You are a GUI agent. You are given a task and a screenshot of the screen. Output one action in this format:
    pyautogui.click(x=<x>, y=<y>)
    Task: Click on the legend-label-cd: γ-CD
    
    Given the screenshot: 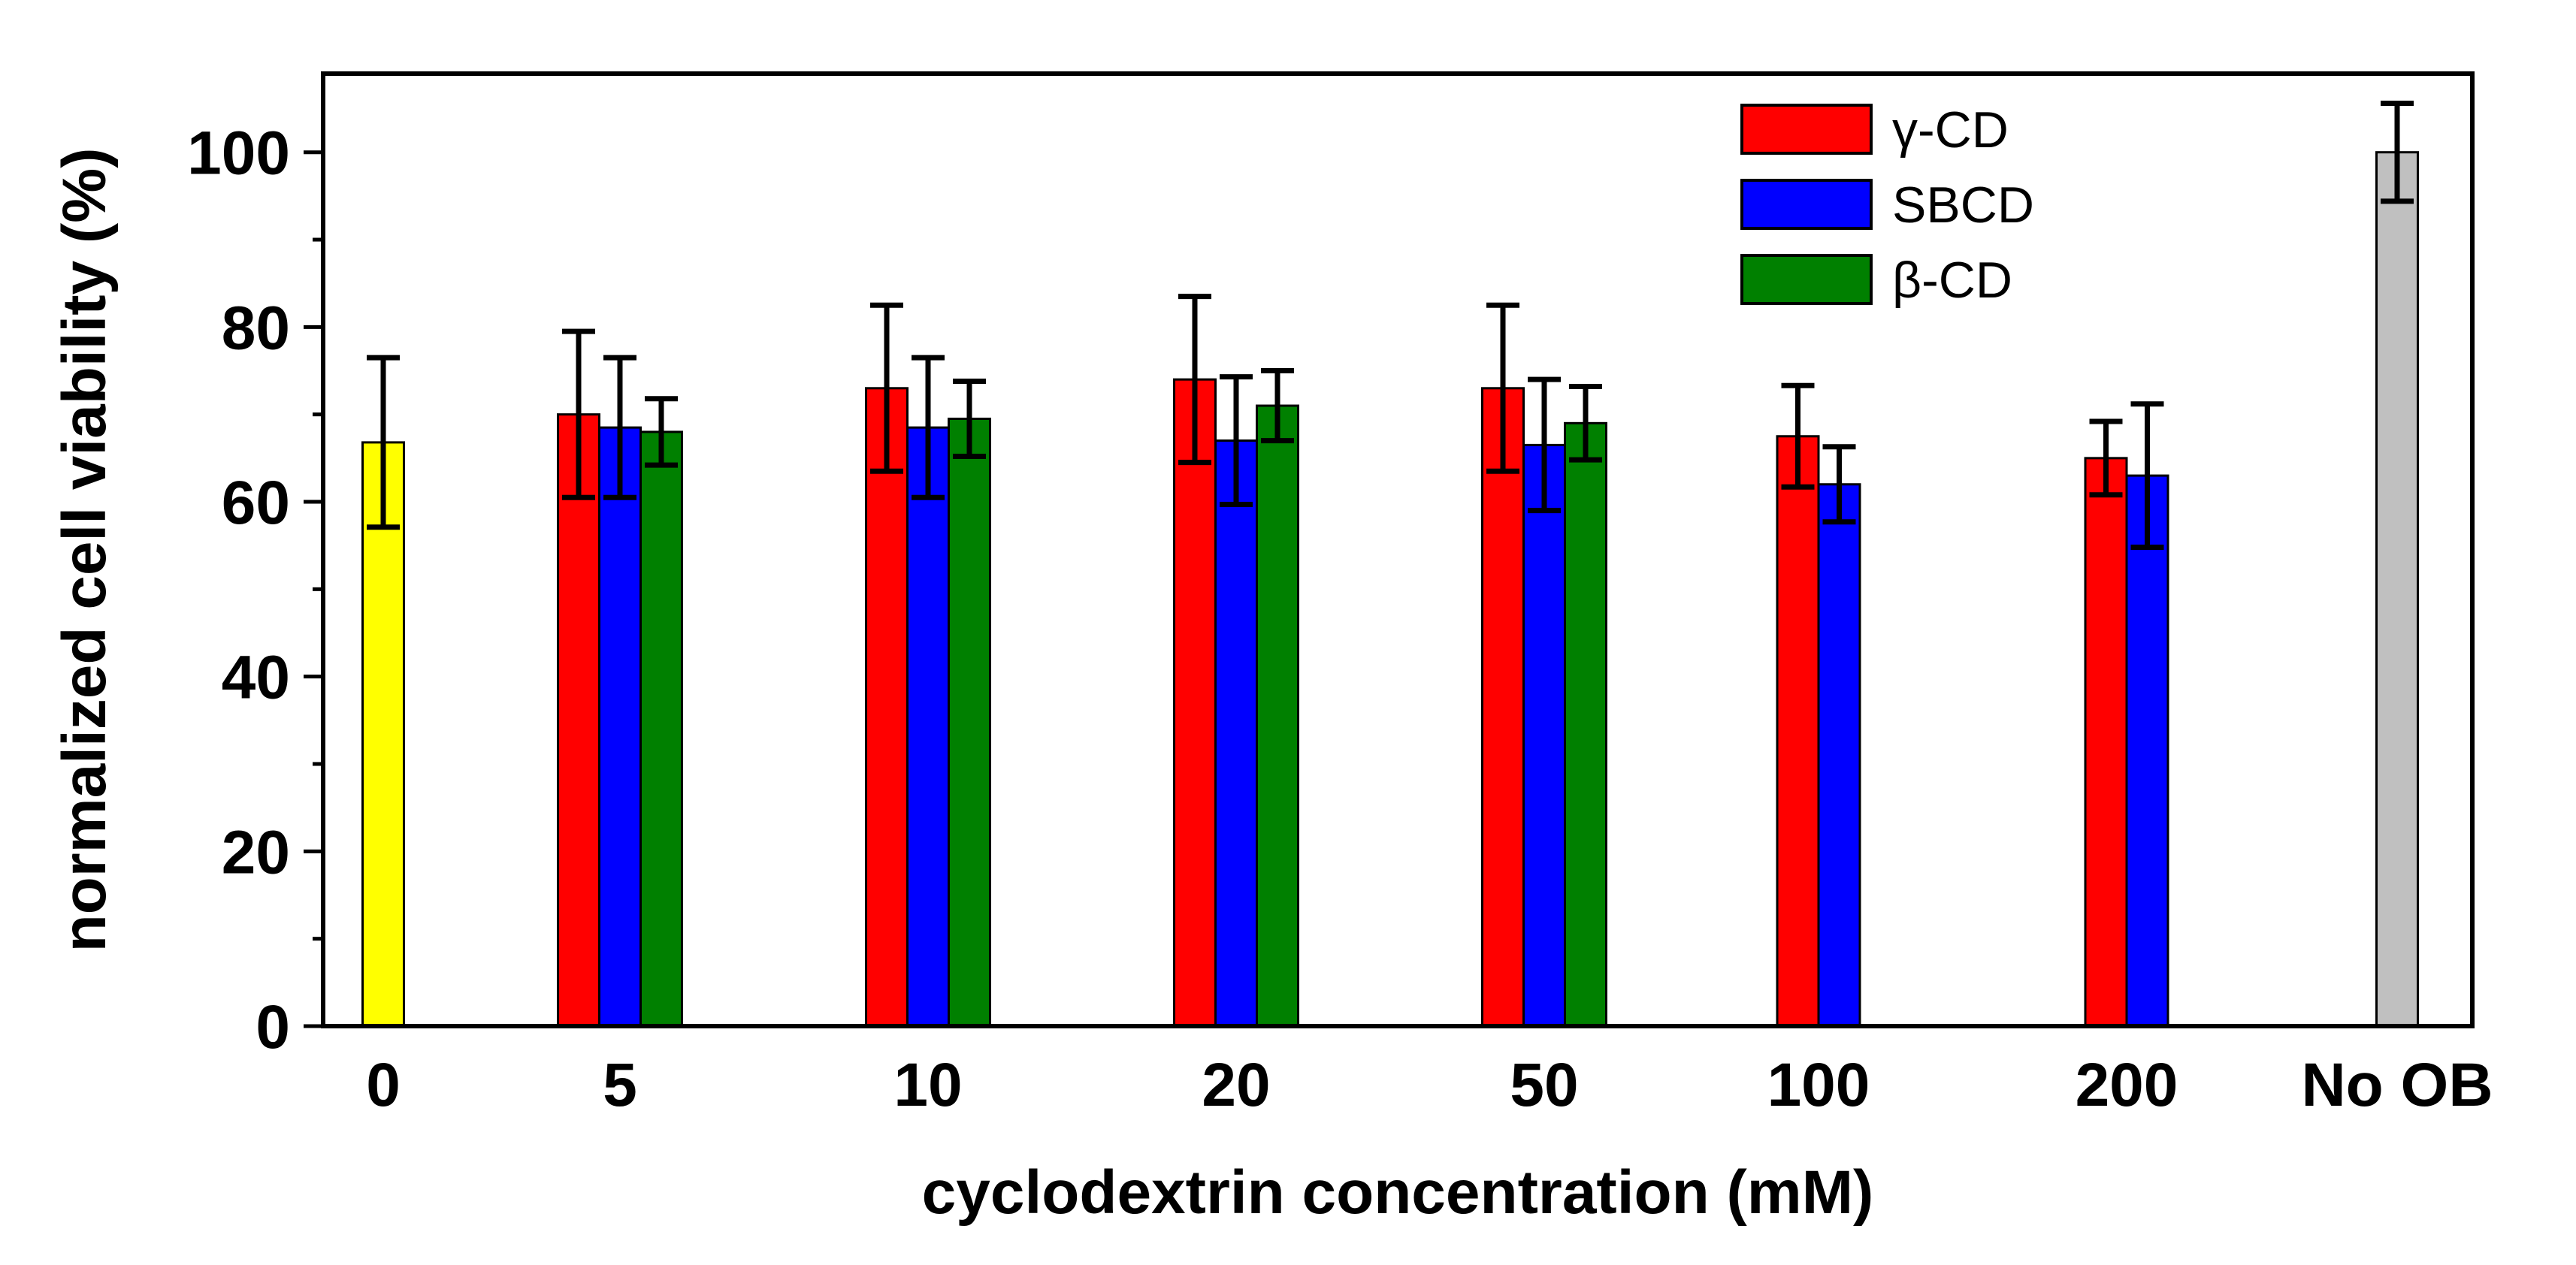 What is the action you would take?
    pyautogui.click(x=1951, y=130)
    